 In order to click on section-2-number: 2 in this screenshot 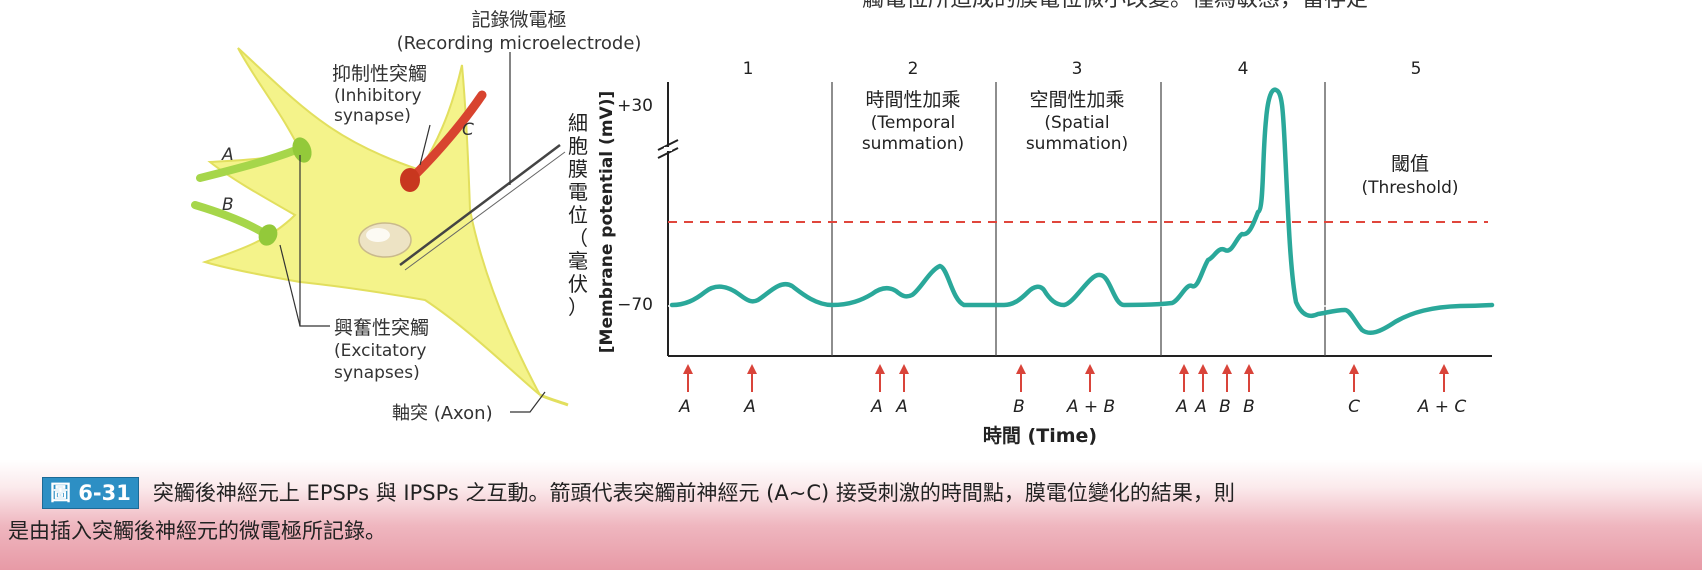, I will do `click(913, 69)`.